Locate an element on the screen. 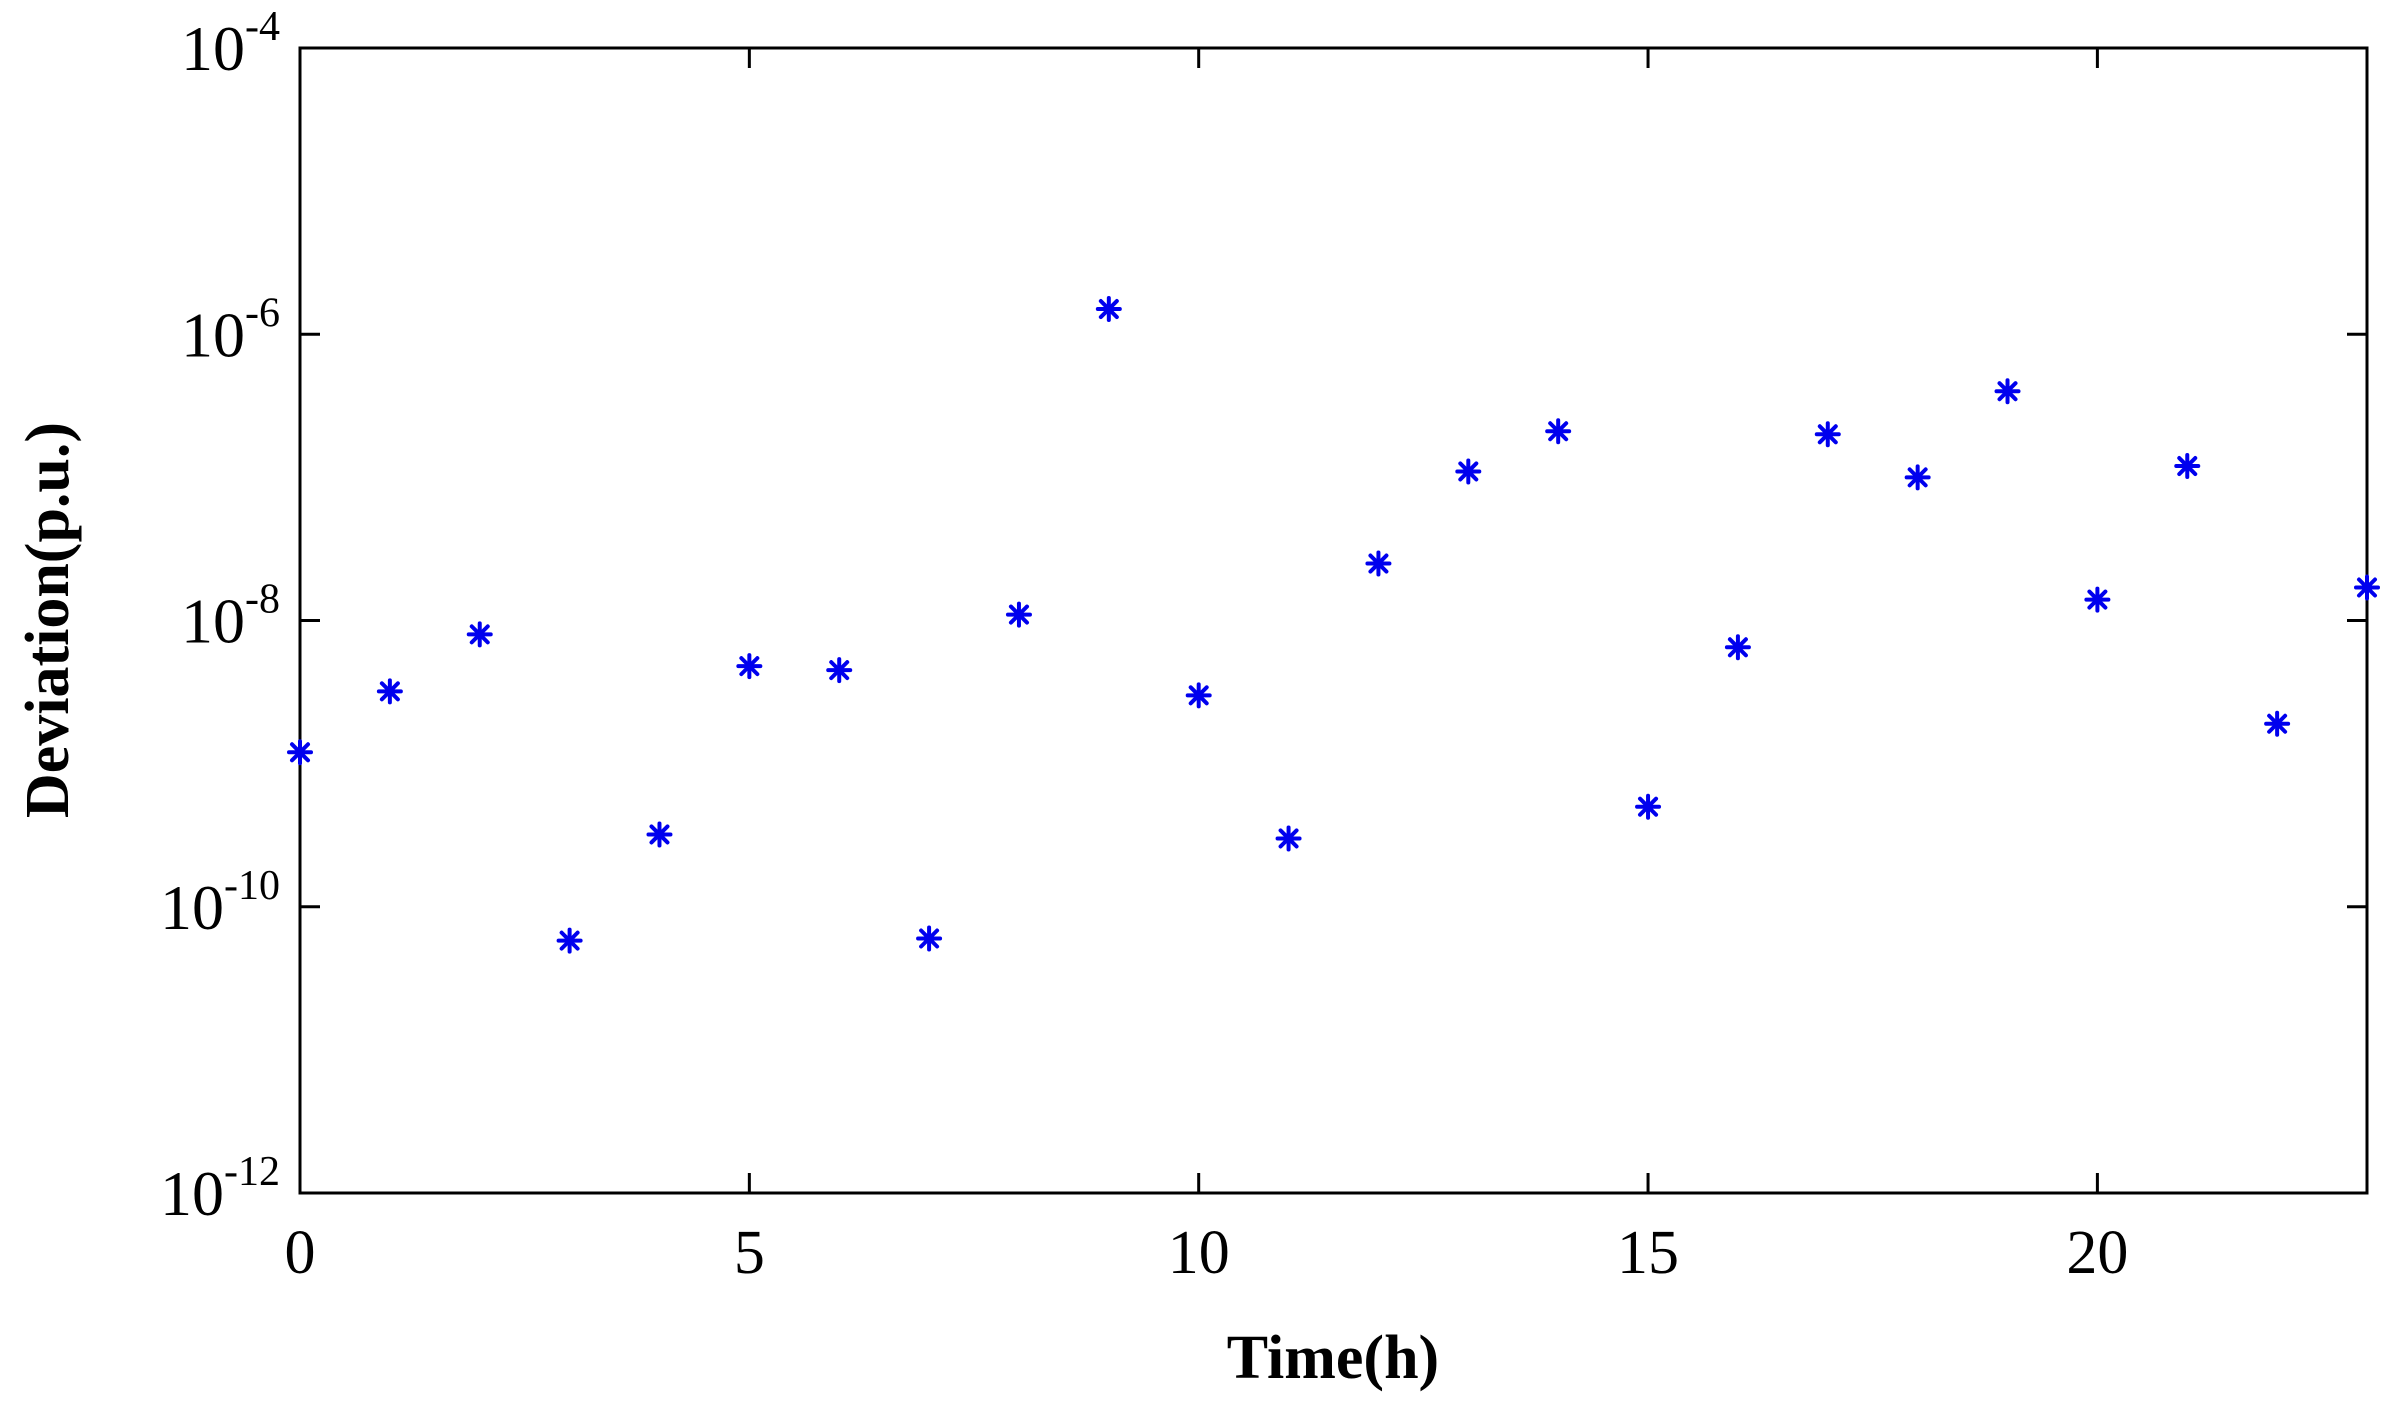 The width and height of the screenshot is (2393, 1409). x-axis-title: Time(h) is located at coordinates (1333, 1358).